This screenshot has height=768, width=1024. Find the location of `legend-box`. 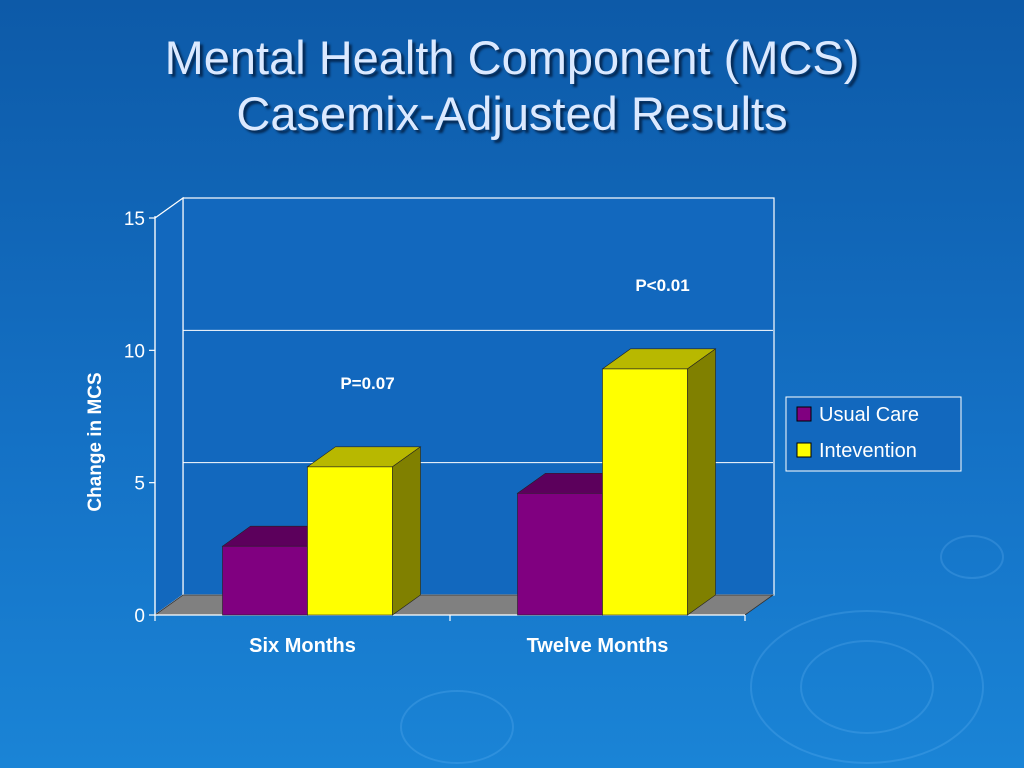

legend-box is located at coordinates (873, 434).